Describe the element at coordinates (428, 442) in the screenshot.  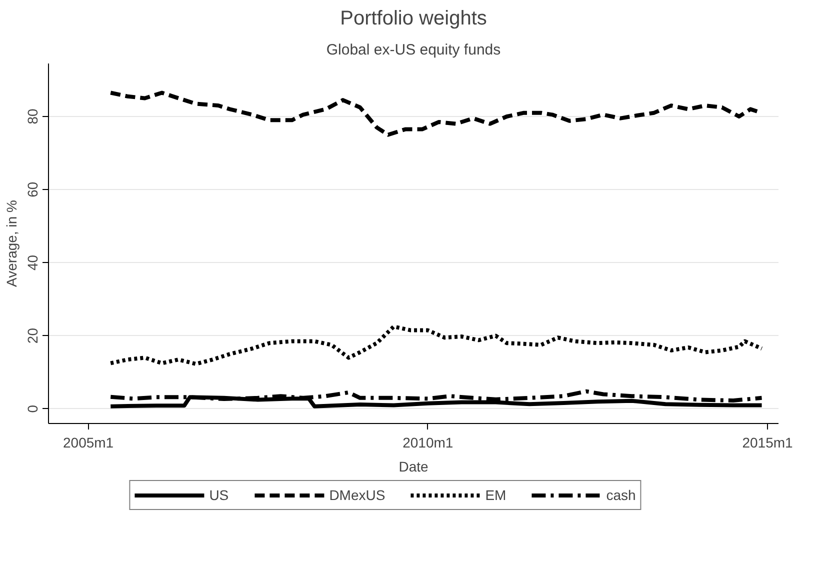
I see `x-tick-label: 2010m1` at that location.